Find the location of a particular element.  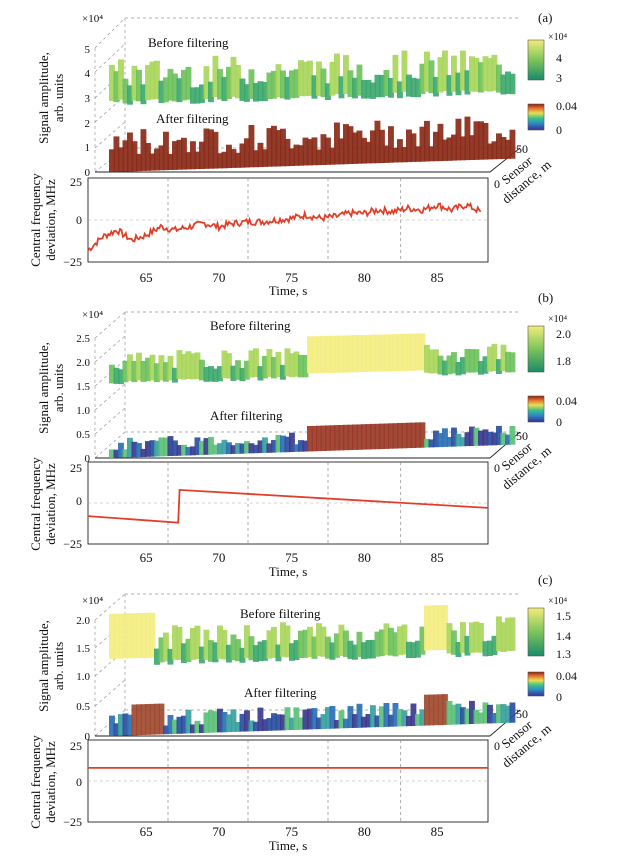

surface-yticks: 0 0.5 1.0 1.5 2.0 is located at coordinates (83, 679).